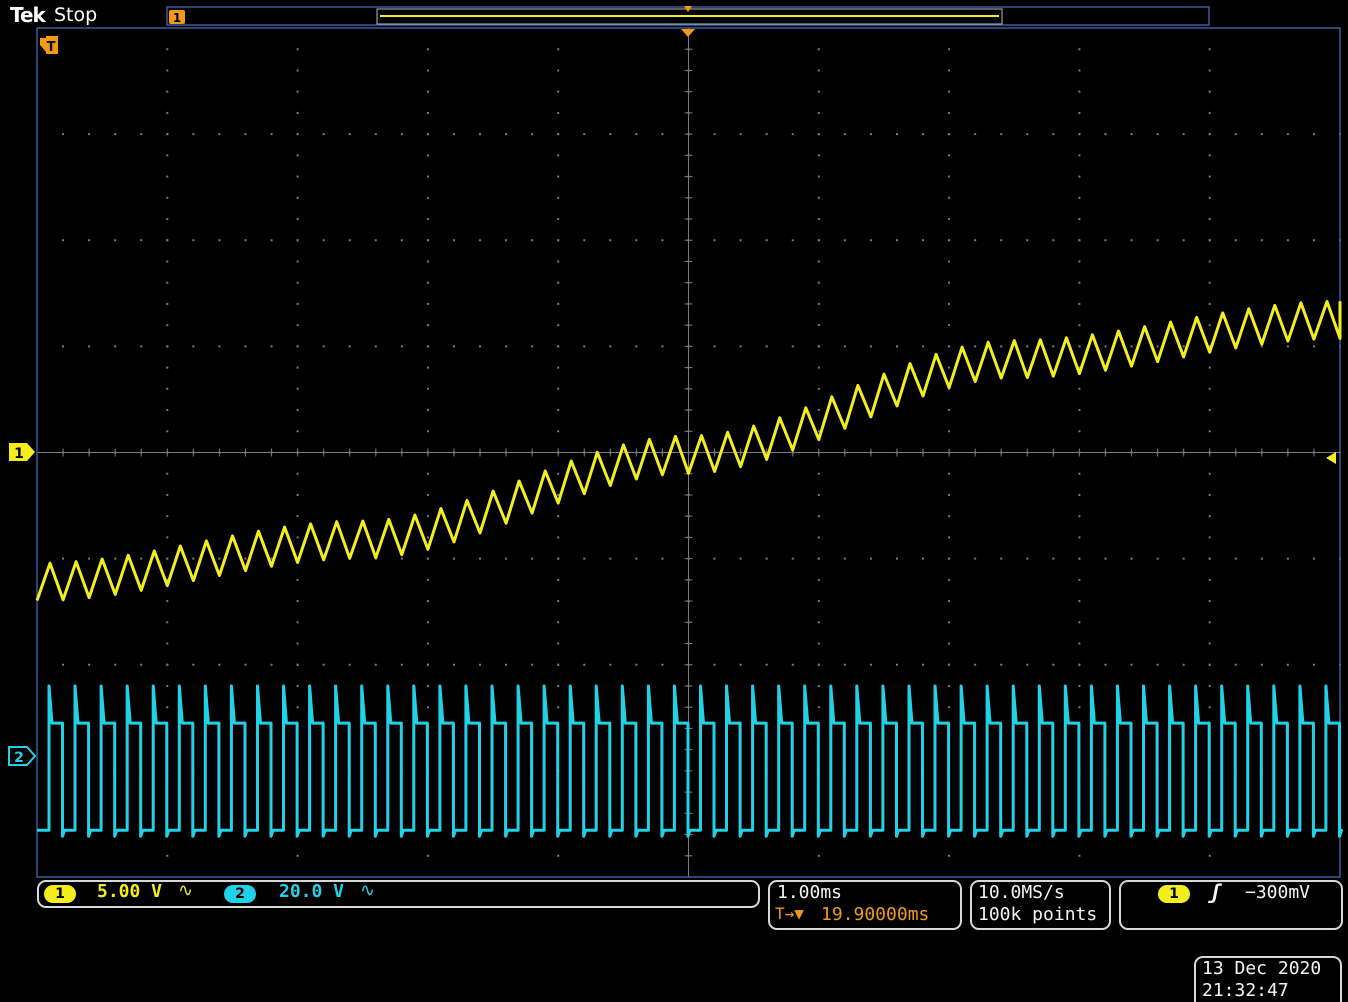 This screenshot has width=1348, height=1002. What do you see at coordinates (690, 761) in the screenshot?
I see `ch2-waveform` at bounding box center [690, 761].